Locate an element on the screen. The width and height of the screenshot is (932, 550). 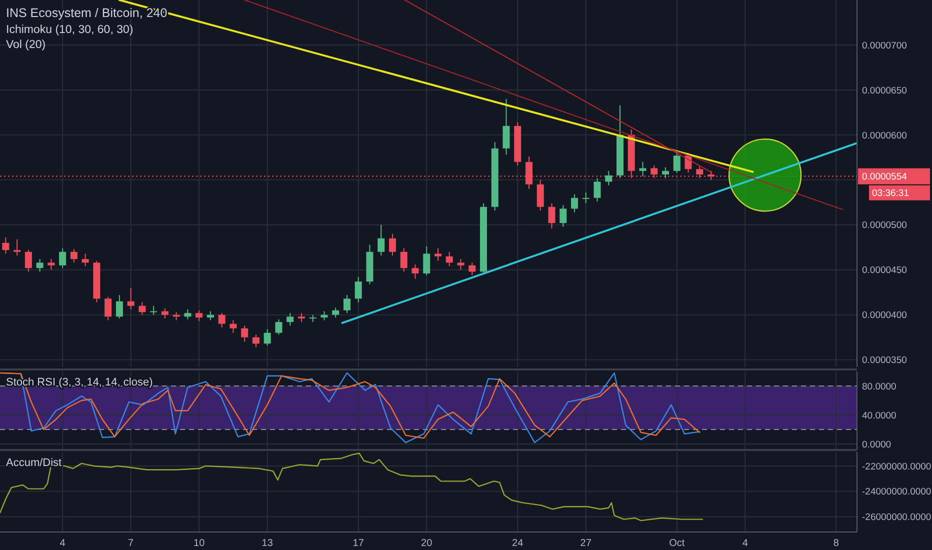
chart-title: Accum/Dist is located at coordinates (34, 463).